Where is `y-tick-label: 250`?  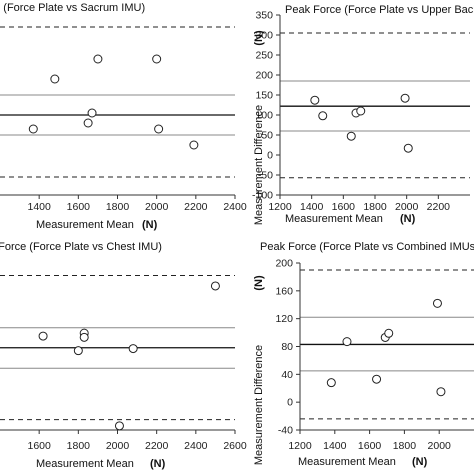 y-tick-label: 250 is located at coordinates (264, 56).